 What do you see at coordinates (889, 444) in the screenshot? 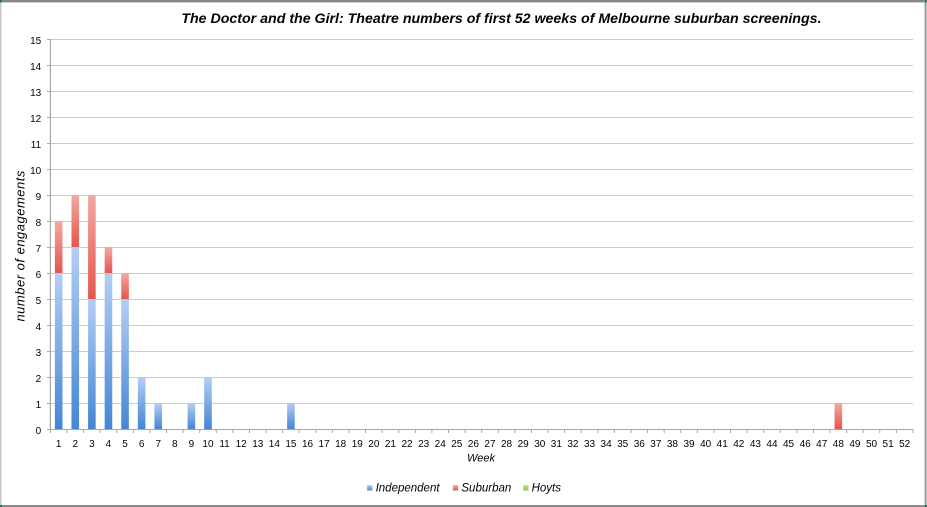
I see `svg-text: 51` at bounding box center [889, 444].